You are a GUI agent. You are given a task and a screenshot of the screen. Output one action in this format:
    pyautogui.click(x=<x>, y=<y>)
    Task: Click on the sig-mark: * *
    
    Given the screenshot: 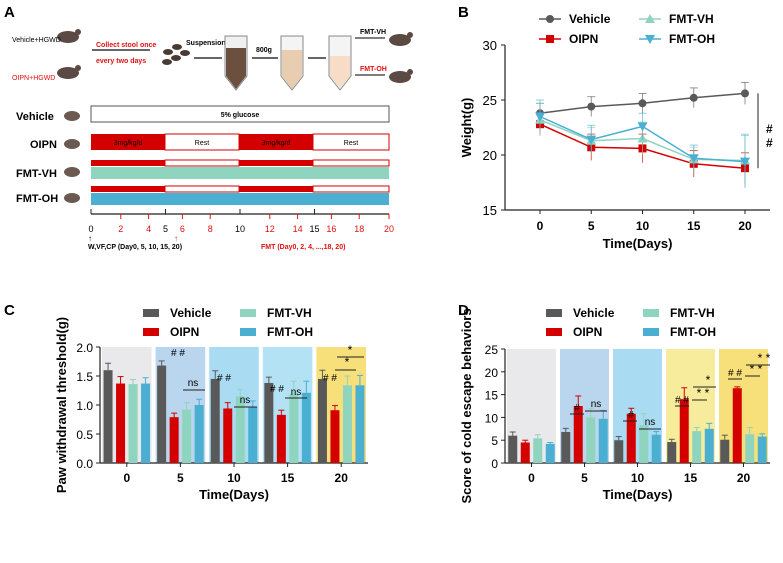 What is the action you would take?
    pyautogui.click(x=764, y=358)
    